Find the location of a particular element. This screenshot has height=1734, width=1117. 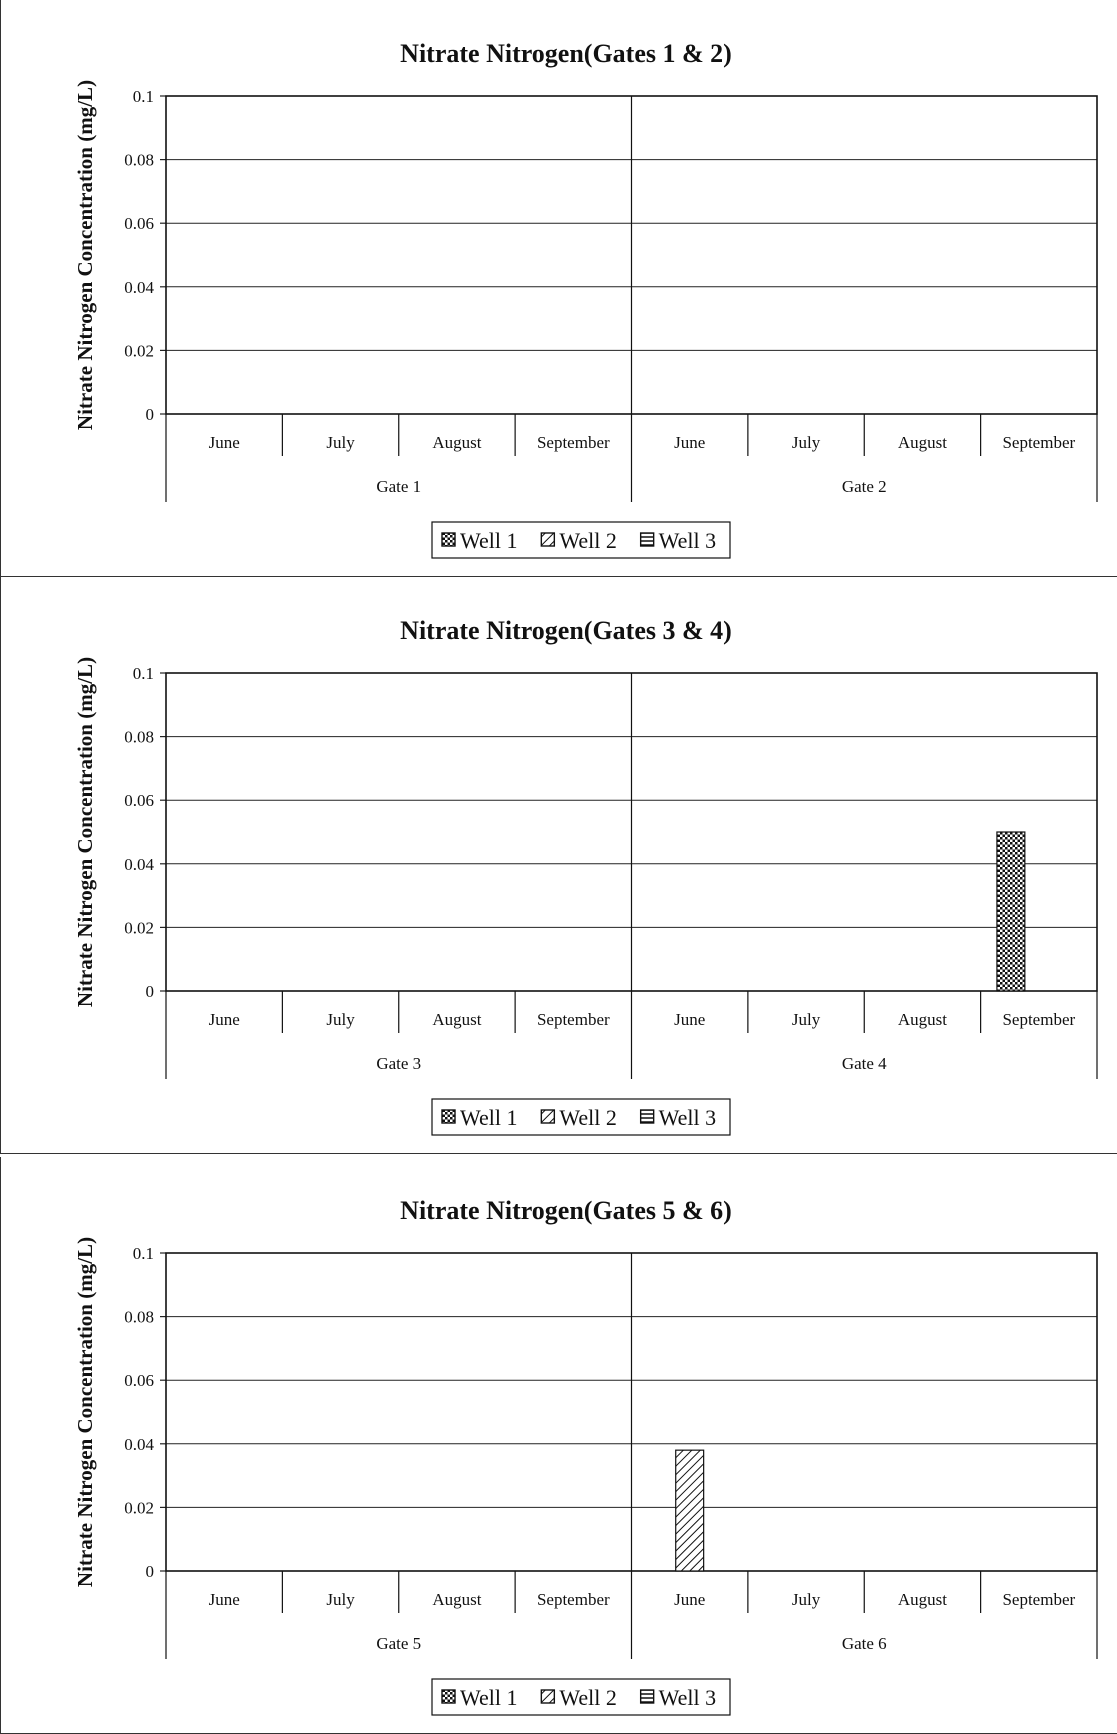

chart-title: Nitrate Nitrogen(Gates 1 & 2) is located at coordinates (566, 53).